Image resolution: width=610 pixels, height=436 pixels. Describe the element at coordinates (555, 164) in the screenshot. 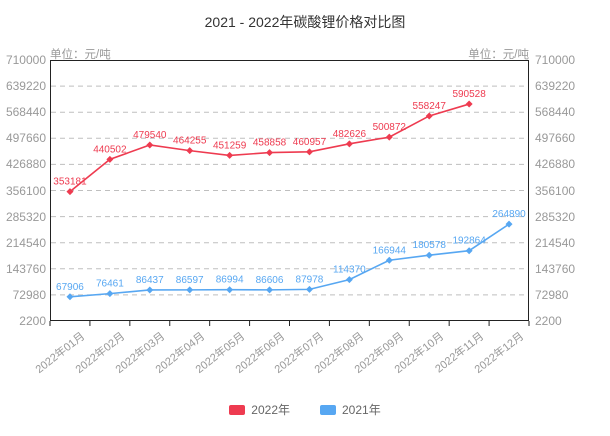

I see `y-axis-label-right: 426880` at that location.